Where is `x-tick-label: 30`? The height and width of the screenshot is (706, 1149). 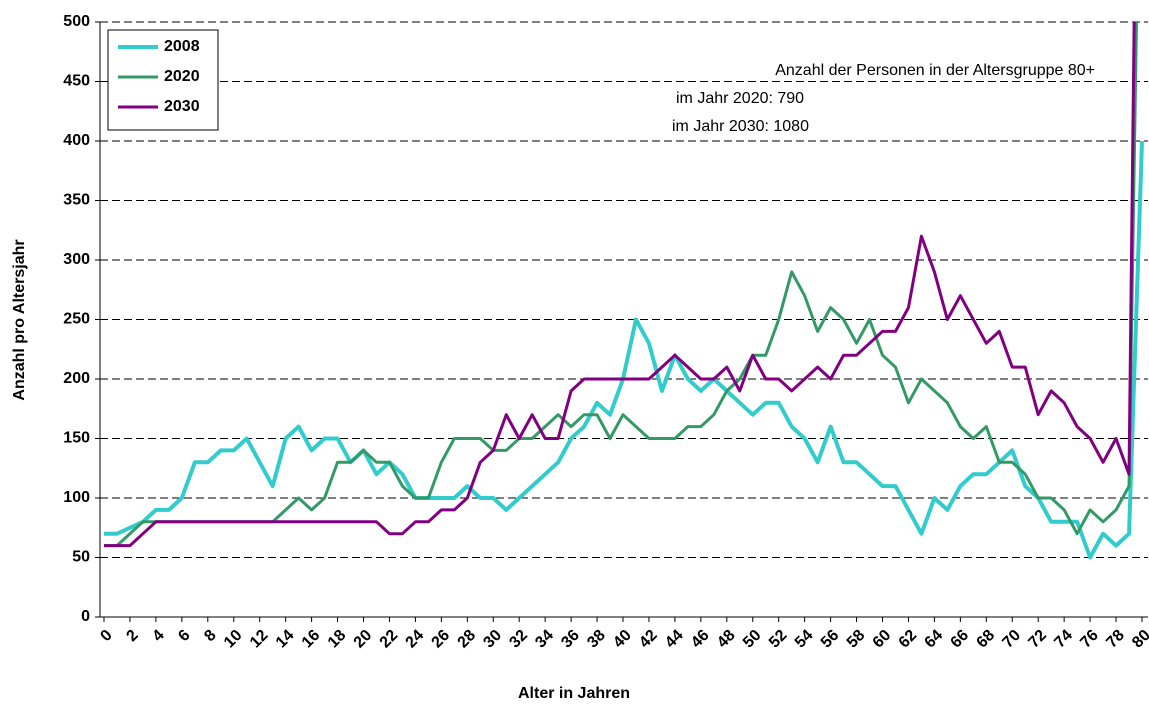
x-tick-label: 30 is located at coordinates (492, 639).